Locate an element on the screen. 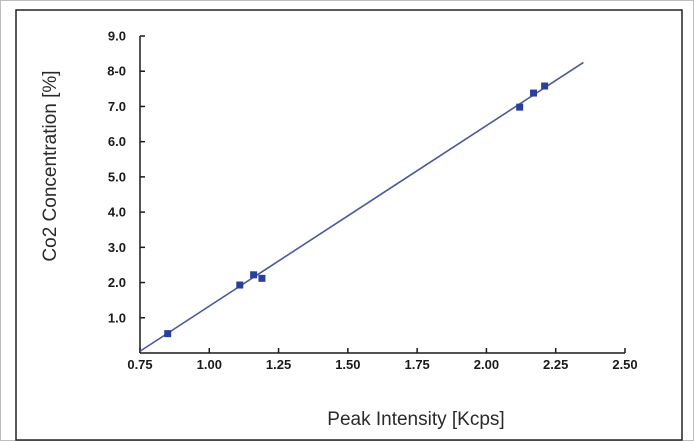 The height and width of the screenshot is (441, 694). x-axis: 0.75 1.00 1.25 1.50 1.75 2.00 2.25 2.50 is located at coordinates (382, 360).